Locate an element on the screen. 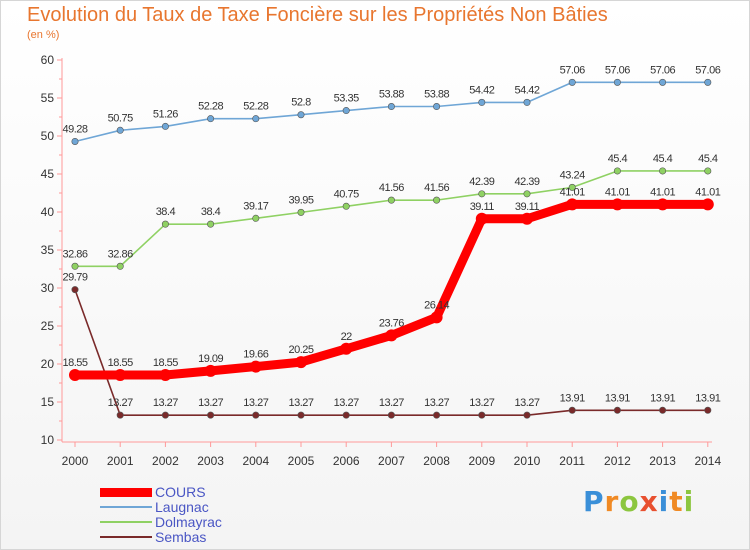 This screenshot has width=750, height=550. legend-item-cours: COURS is located at coordinates (230, 492).